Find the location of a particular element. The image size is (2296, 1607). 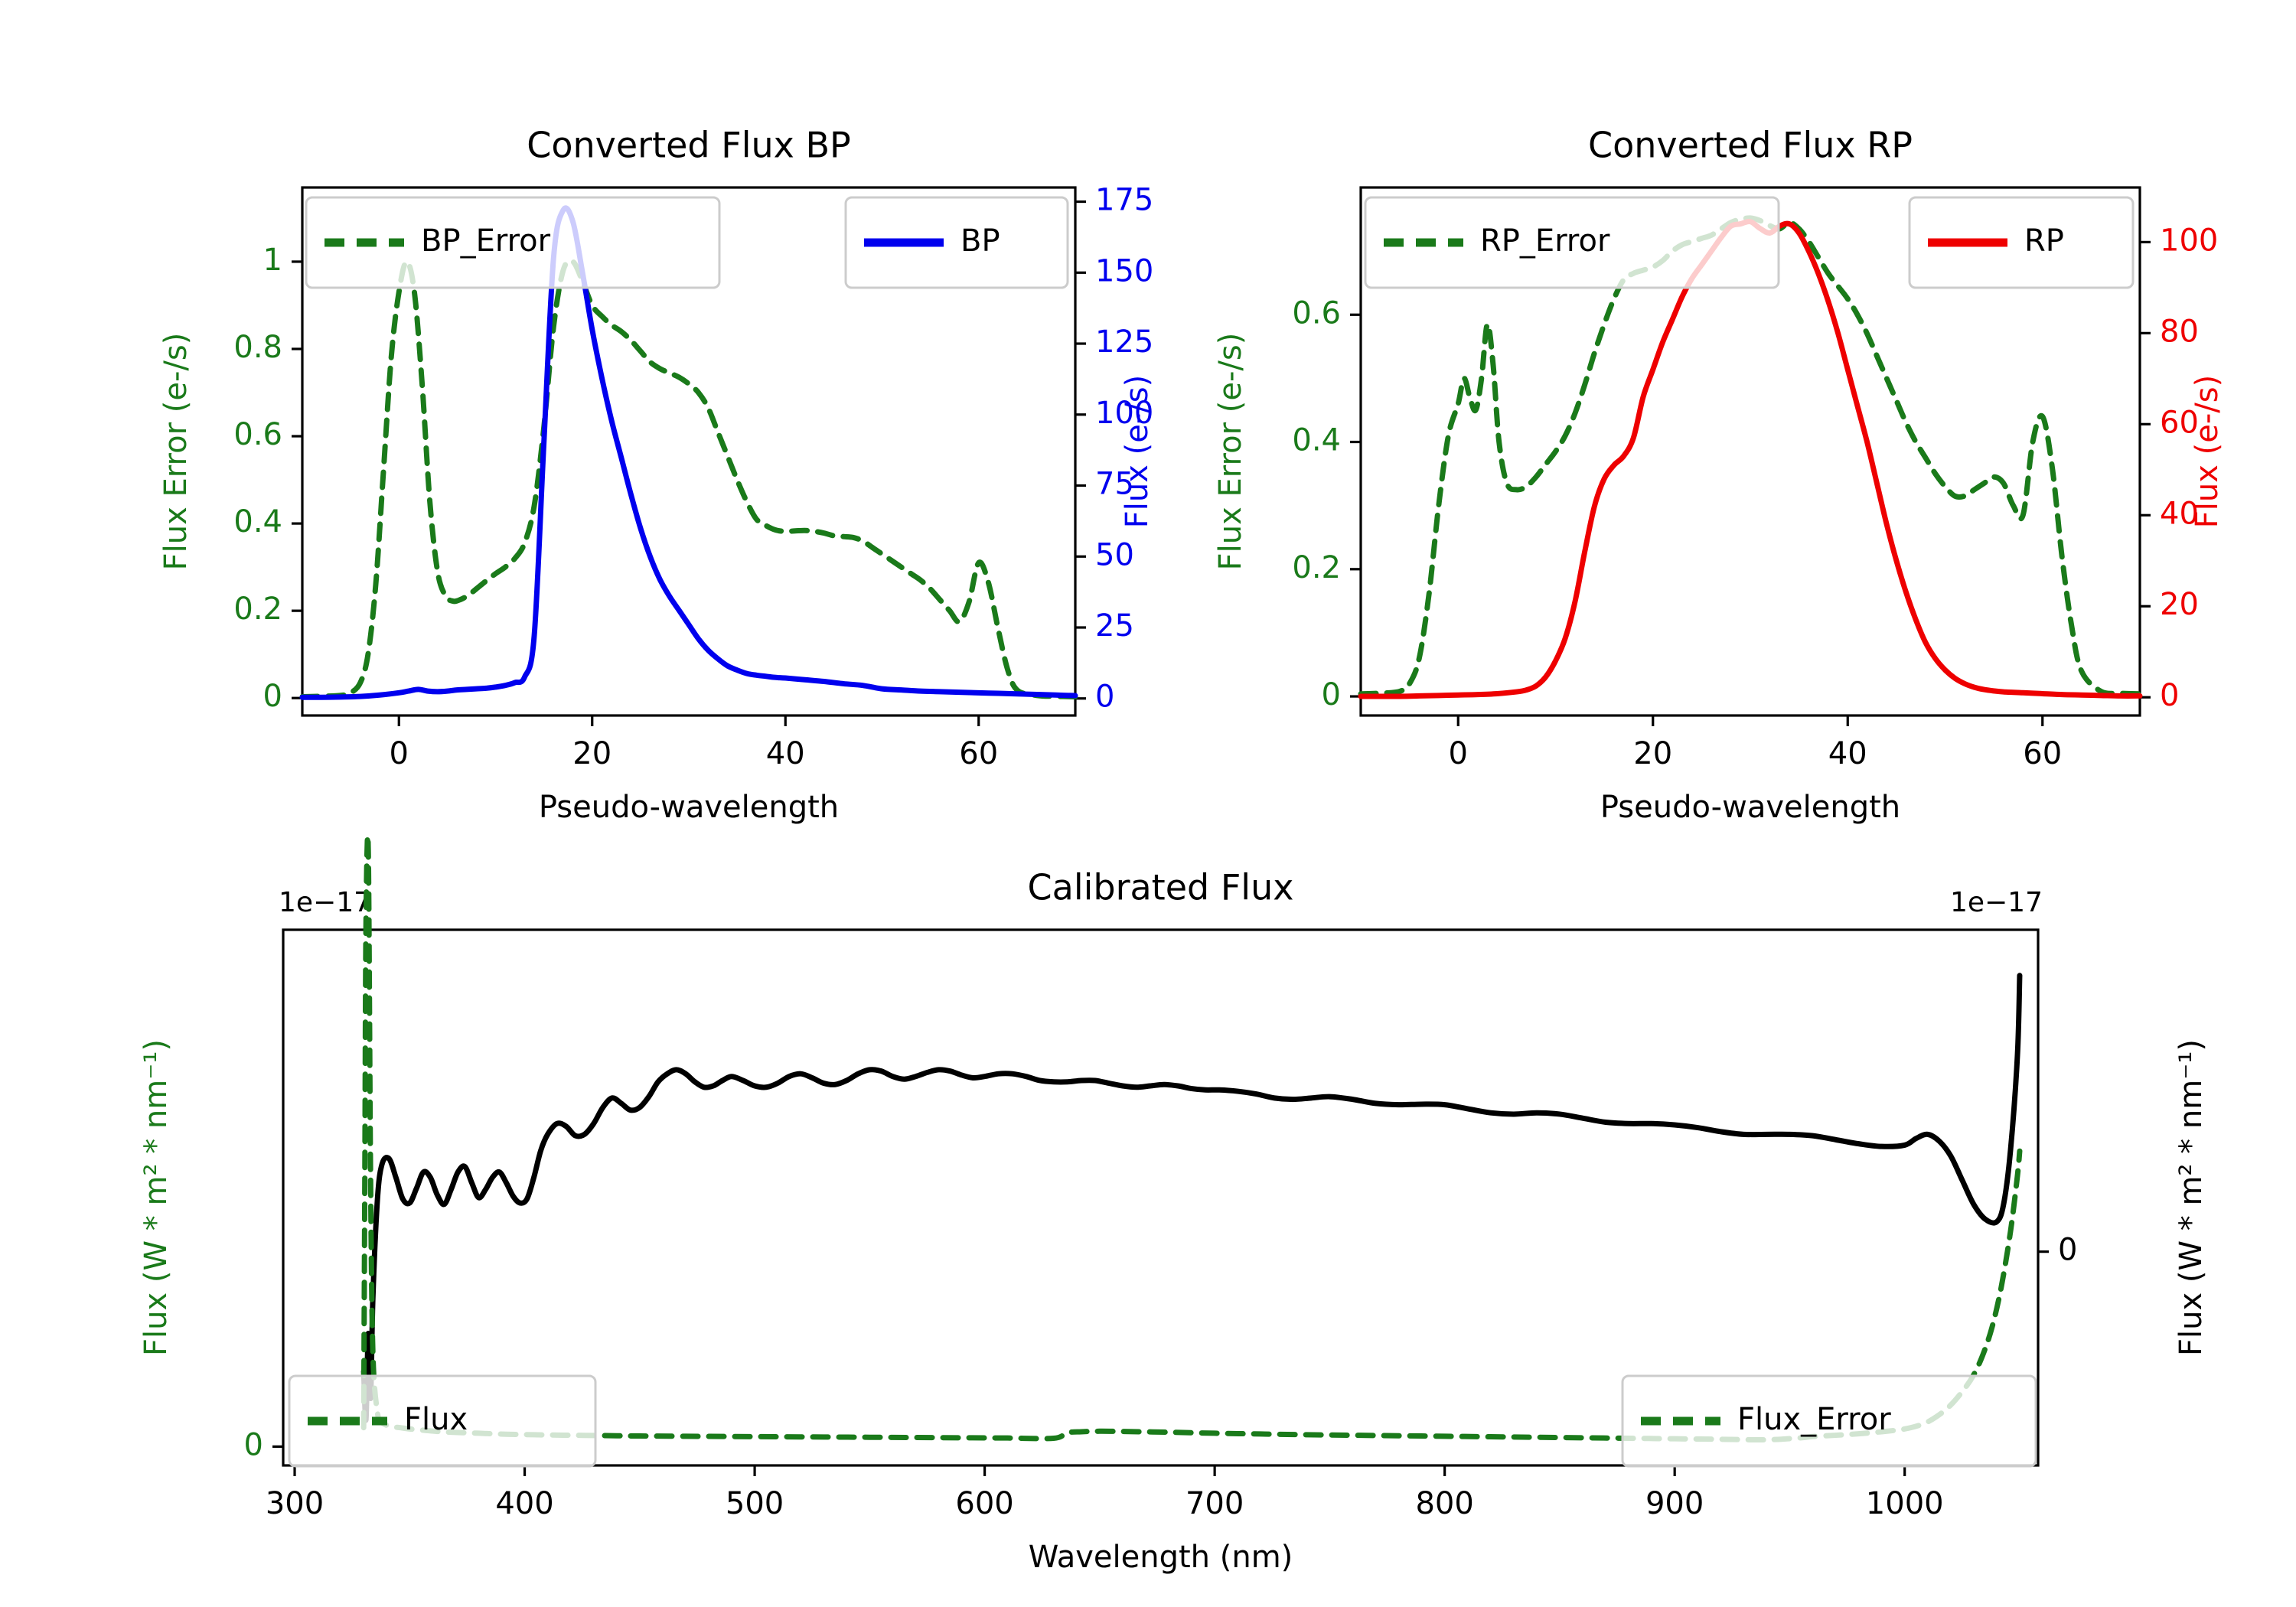

x-tick-label: 600 is located at coordinates (984, 1503).